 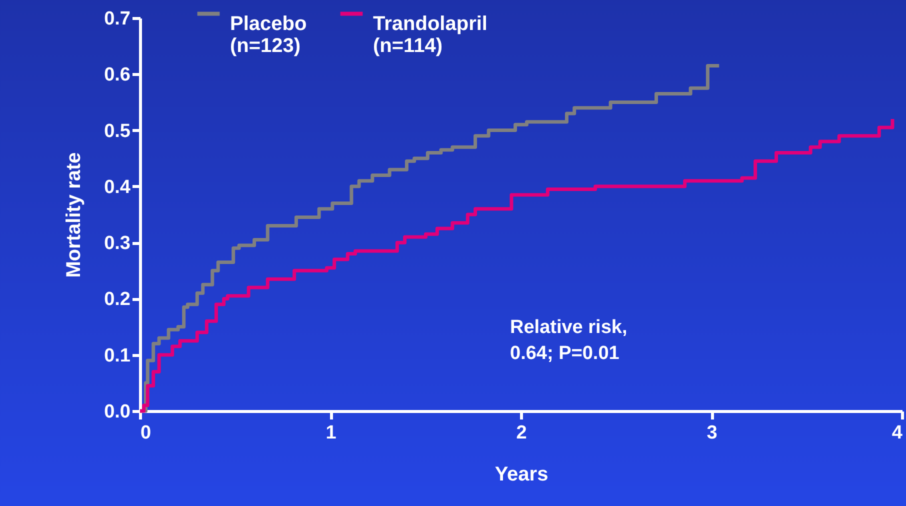 I want to click on x-tick-label: 1, so click(x=331, y=433).